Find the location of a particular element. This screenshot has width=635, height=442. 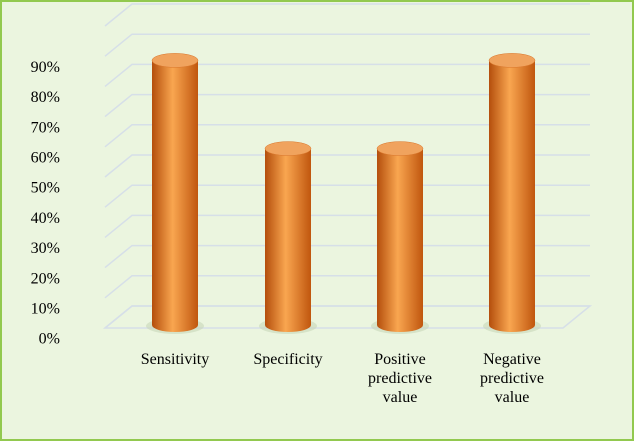

y-tick-label: 80% is located at coordinates (45, 97).